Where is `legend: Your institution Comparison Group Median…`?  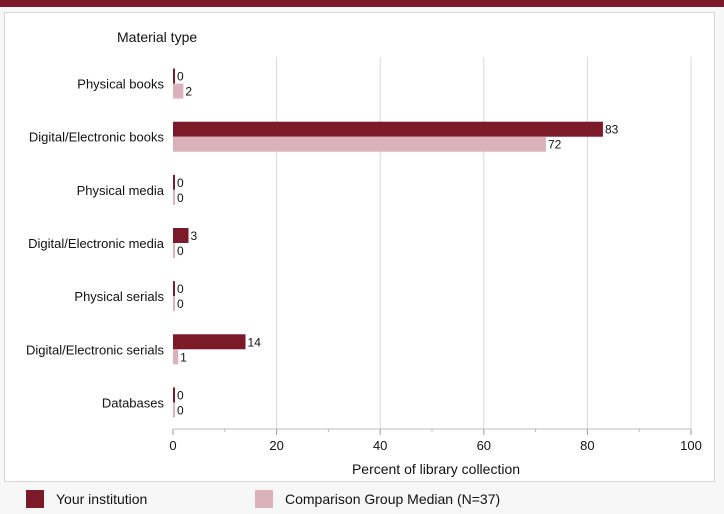 legend: Your institution Comparison Group Median… is located at coordinates (359, 499).